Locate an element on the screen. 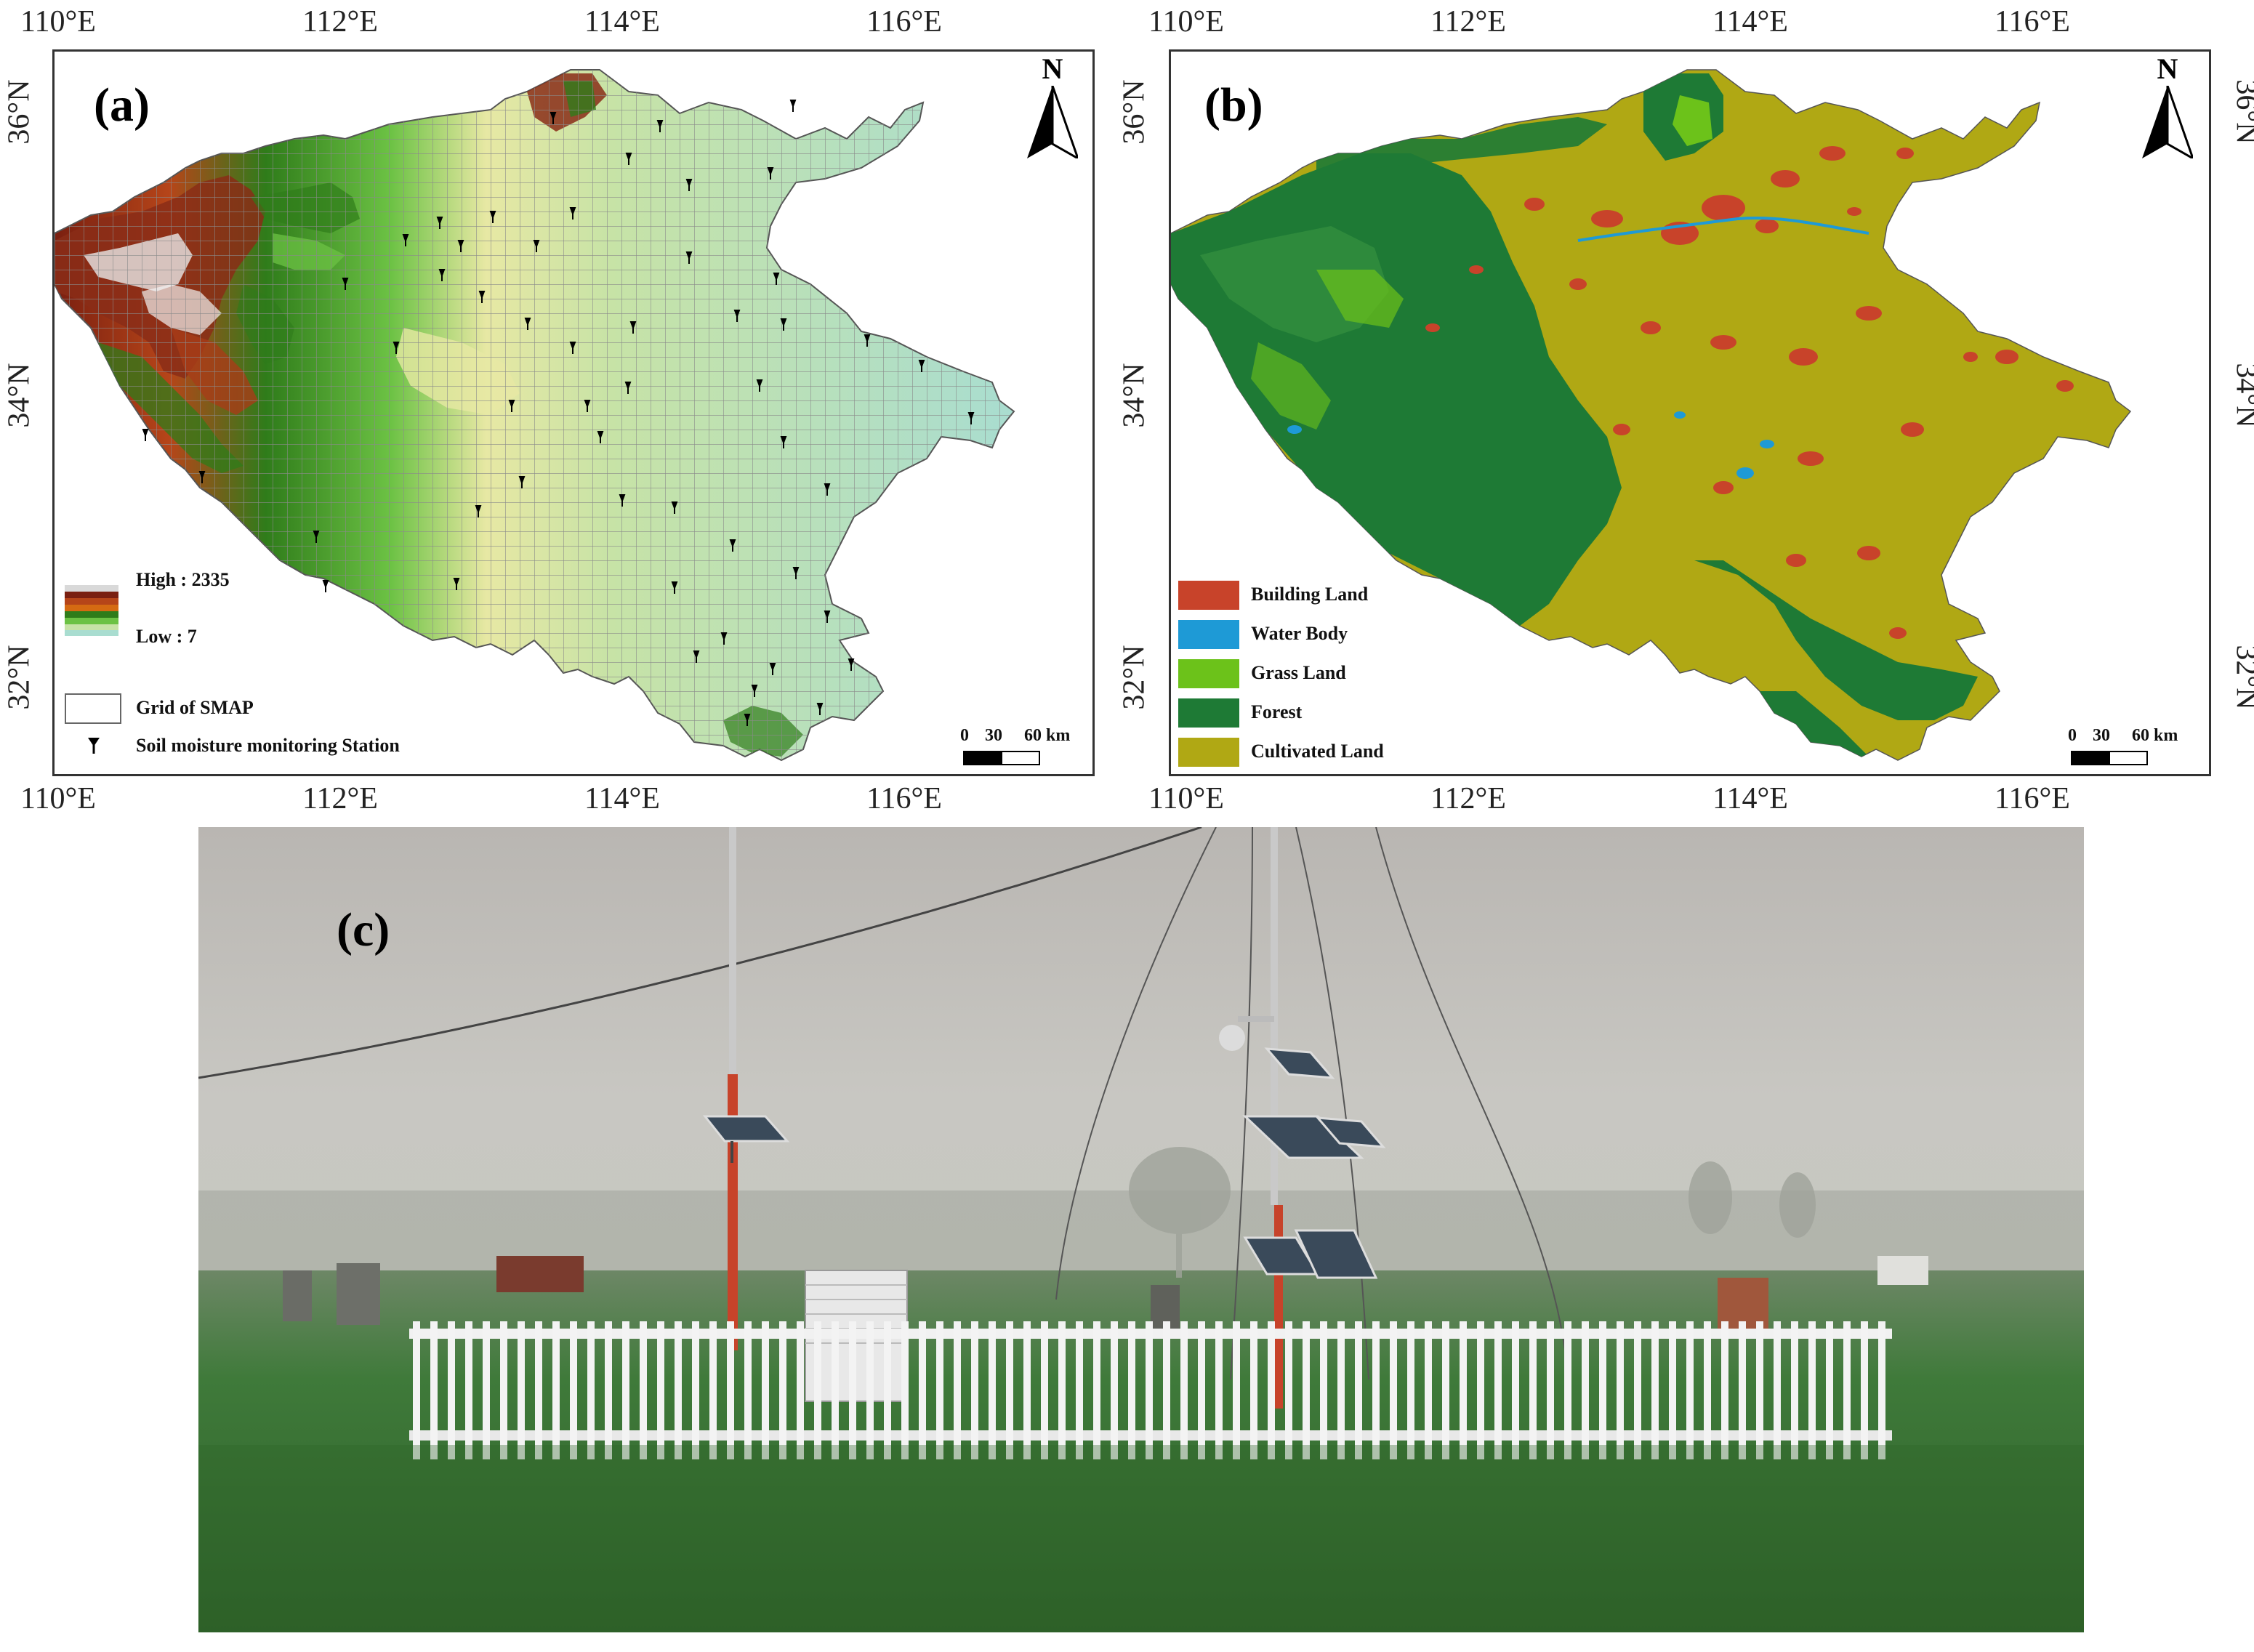 This screenshot has height=1652, width=2254. legend-cultivated-swatch is located at coordinates (1208, 752).